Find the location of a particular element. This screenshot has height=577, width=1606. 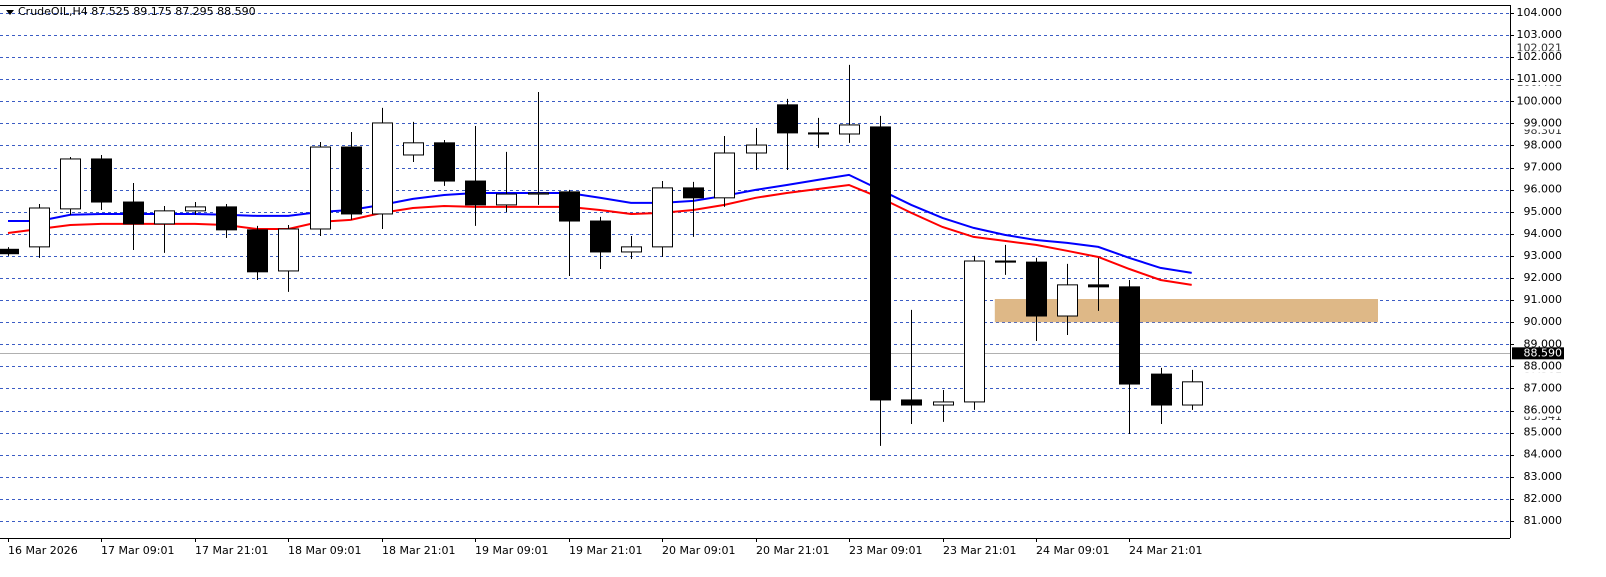

x-tick-label: 18 Mar 09:01 is located at coordinates (324, 550).